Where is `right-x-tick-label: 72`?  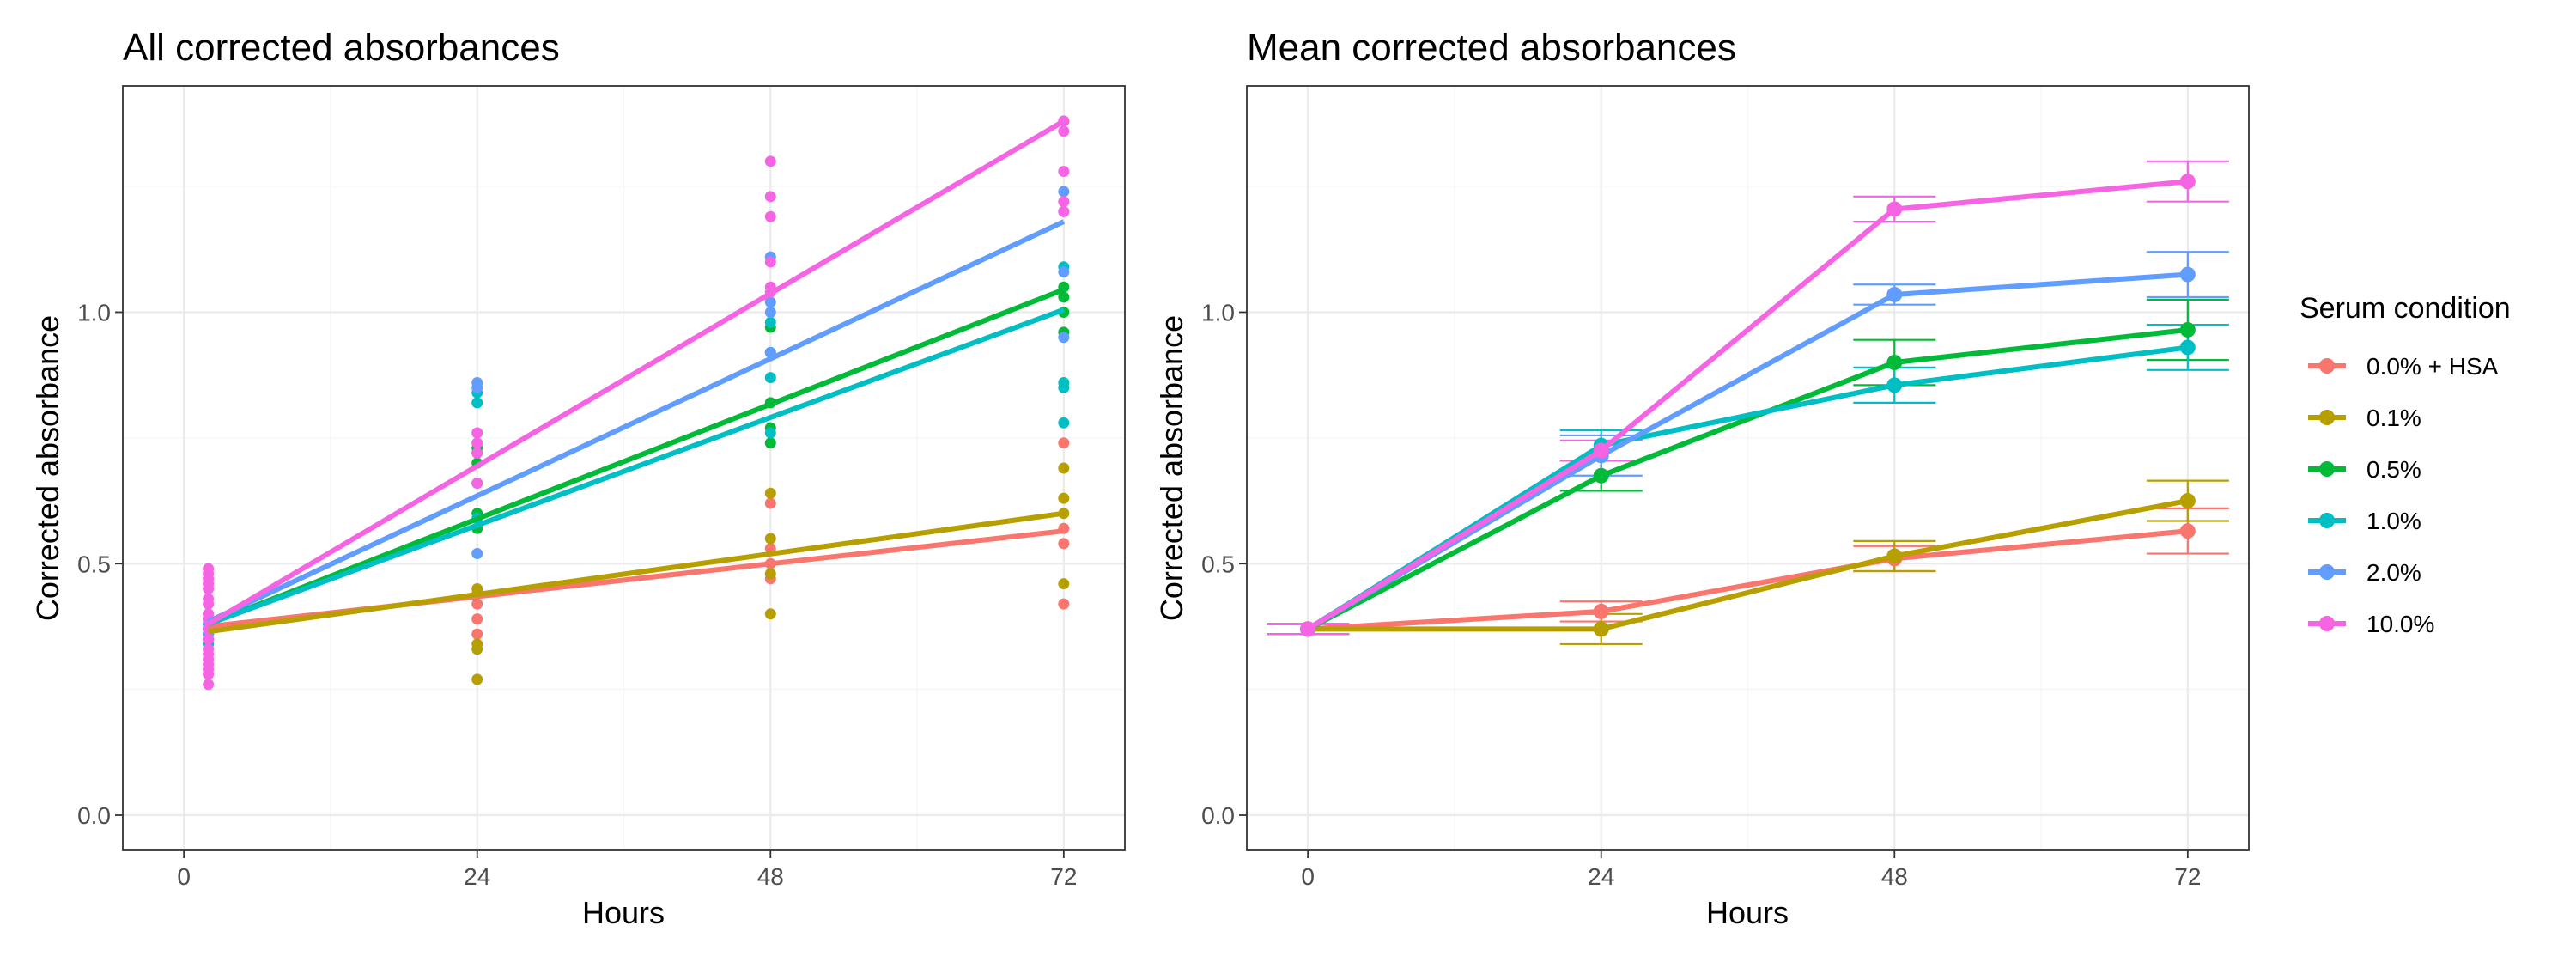
right-x-tick-label: 72 is located at coordinates (2187, 876).